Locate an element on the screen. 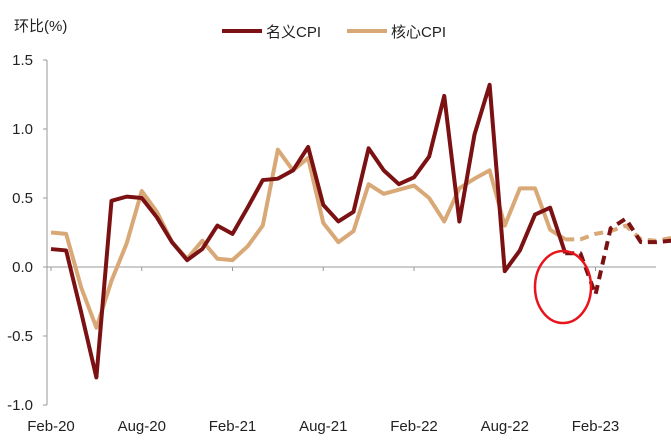  x-tick-label: Aug-20 is located at coordinates (142, 426).